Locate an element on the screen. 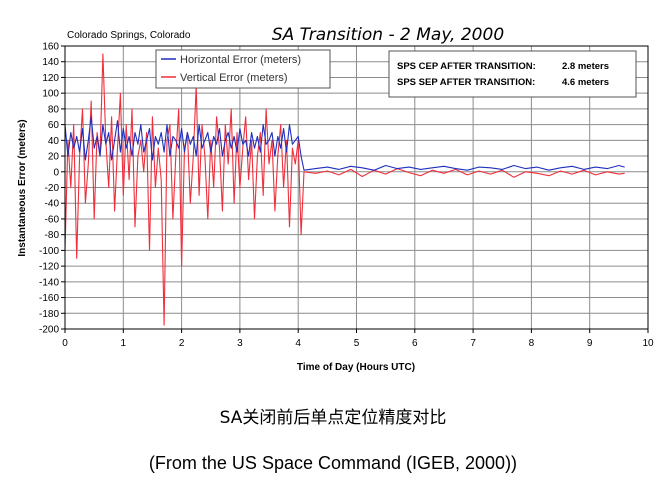  y-tick-label: -80 is located at coordinates (52, 235).